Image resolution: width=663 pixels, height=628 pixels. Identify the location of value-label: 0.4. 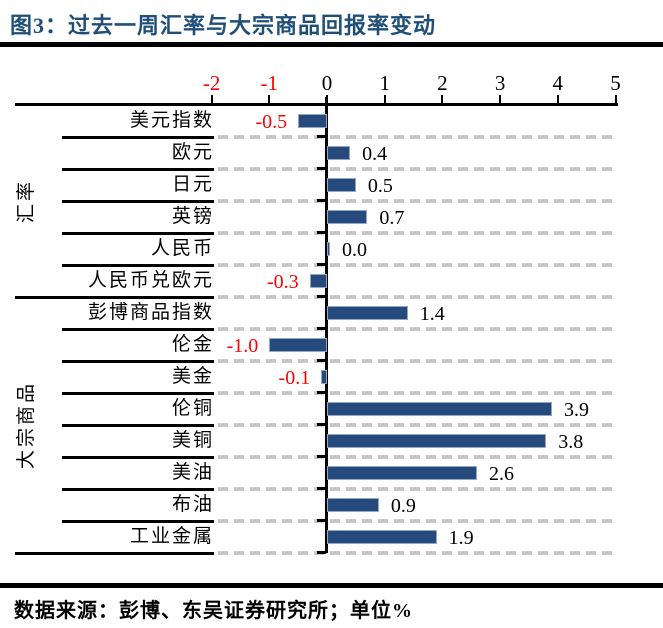
(375, 154).